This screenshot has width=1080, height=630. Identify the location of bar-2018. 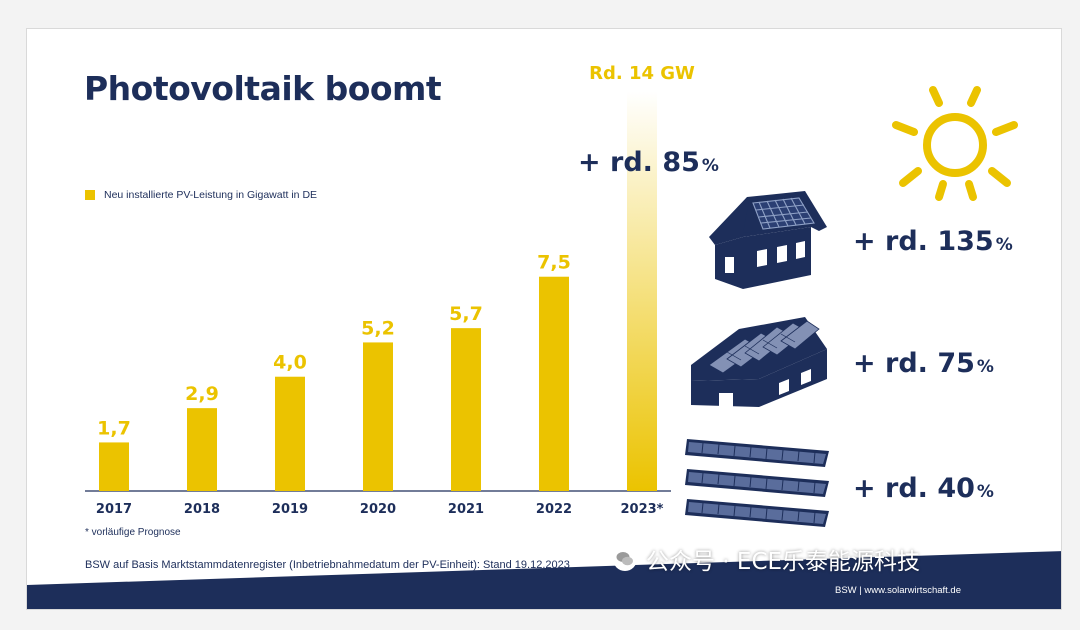
(202, 449).